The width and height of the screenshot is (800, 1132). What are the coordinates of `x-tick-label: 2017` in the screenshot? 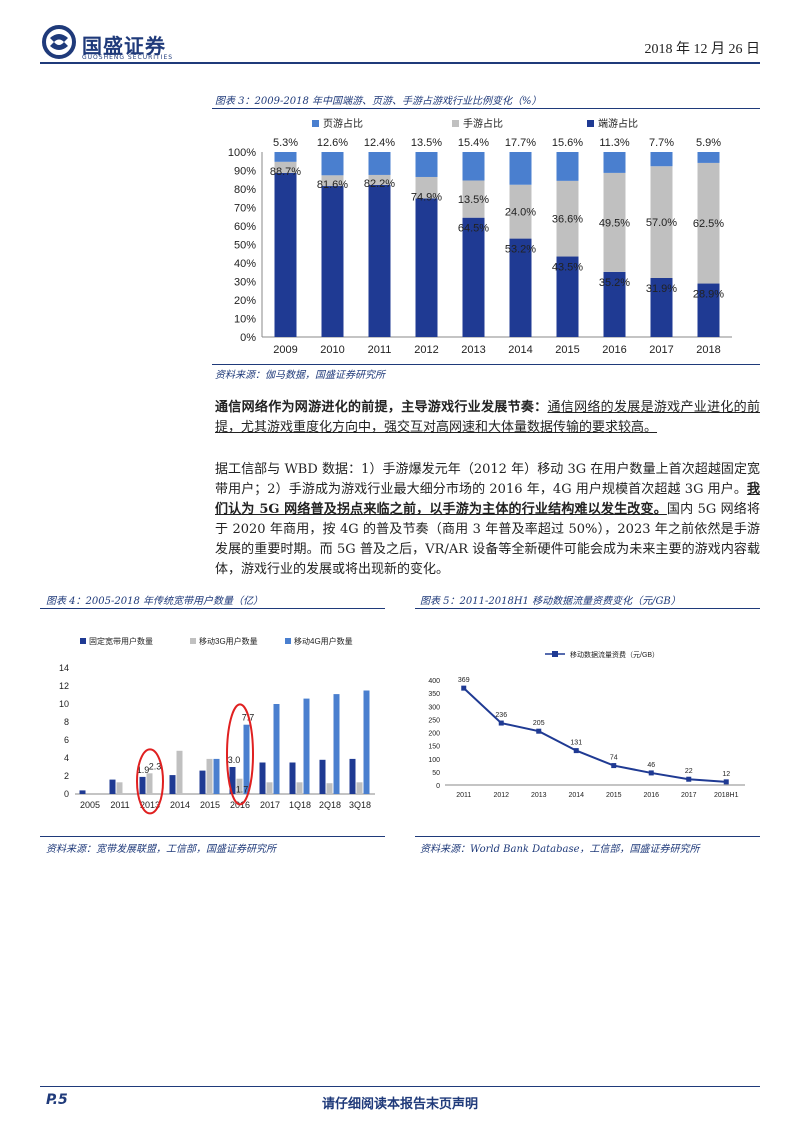 It's located at (270, 805).